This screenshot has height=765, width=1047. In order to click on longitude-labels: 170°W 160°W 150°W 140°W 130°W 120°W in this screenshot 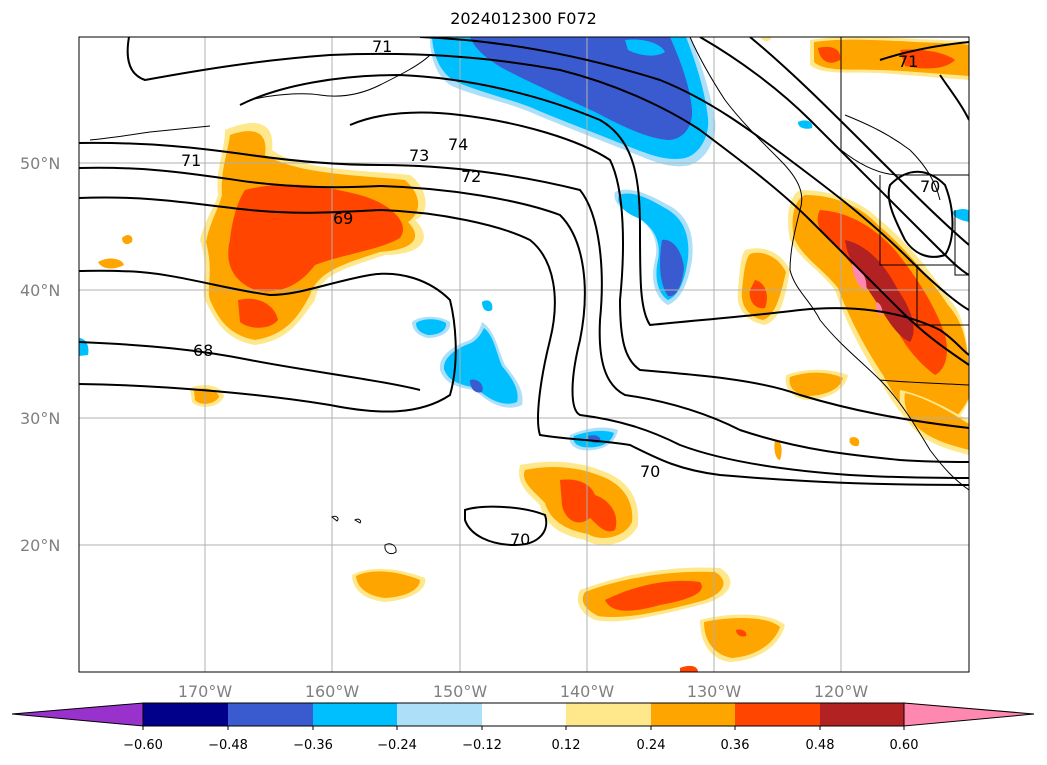, I will do `click(523, 691)`.